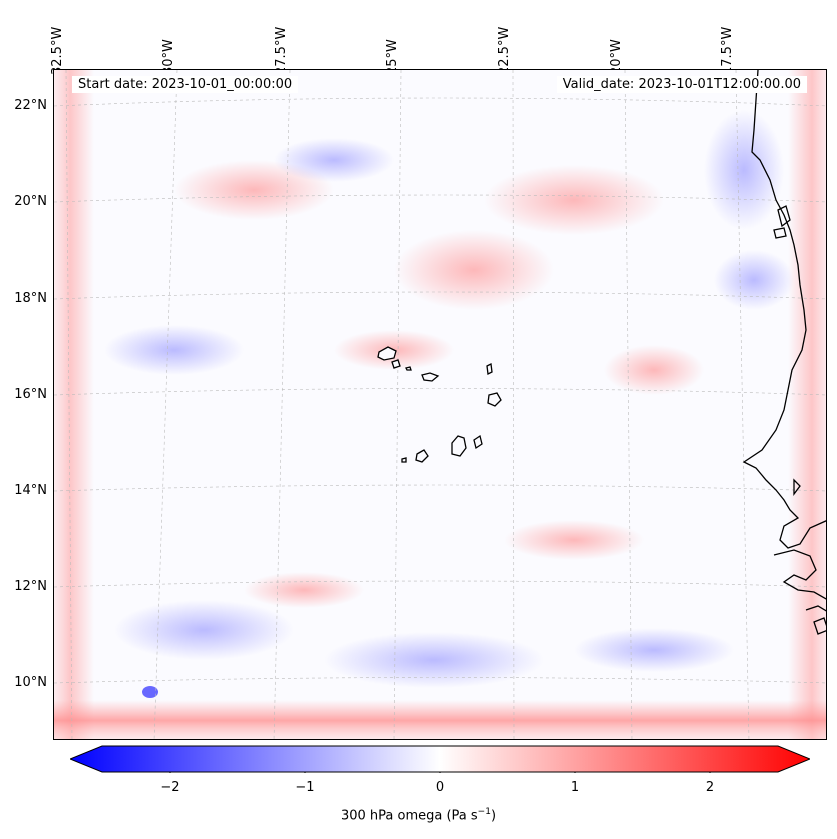  Describe the element at coordinates (30, 201) in the screenshot. I see `lat-label-20n: 20°N` at that location.